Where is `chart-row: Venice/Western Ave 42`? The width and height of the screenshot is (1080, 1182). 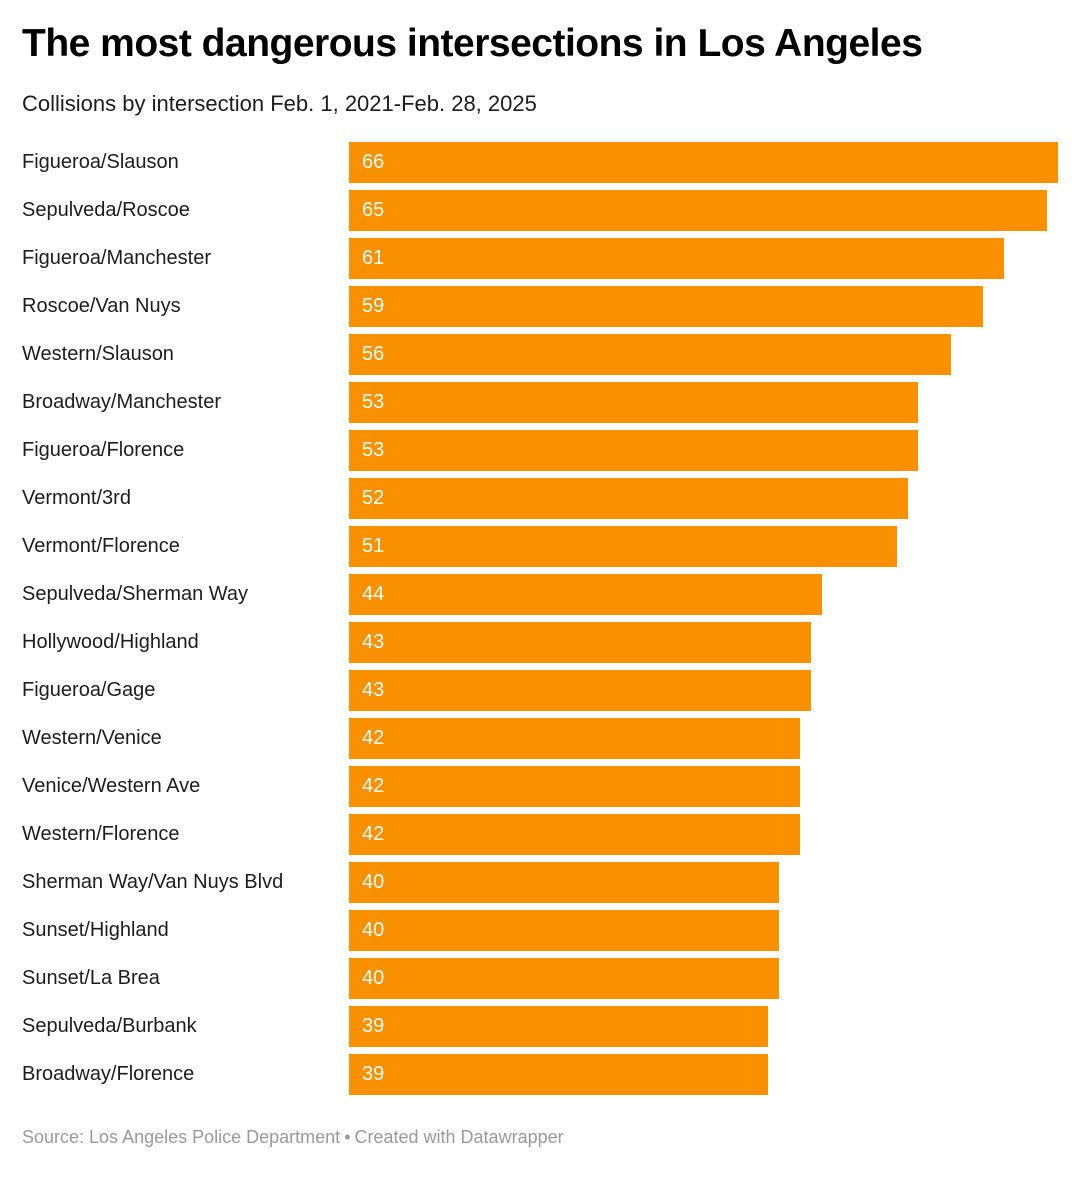 chart-row: Venice/Western Ave 42 is located at coordinates (540, 787).